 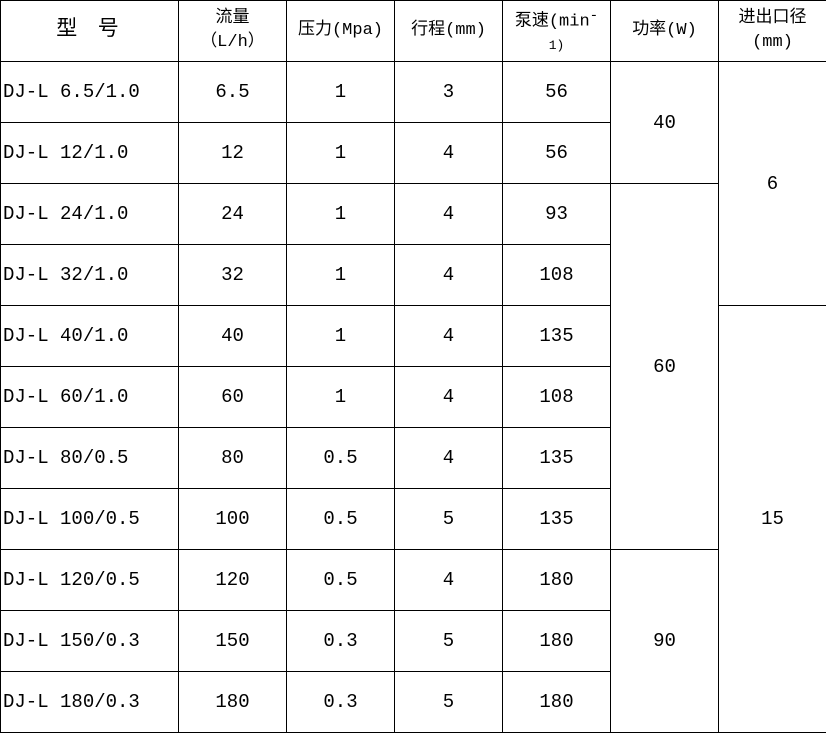 What do you see at coordinates (232, 18) in the screenshot?
I see `header-flow-line1: 流量` at bounding box center [232, 18].